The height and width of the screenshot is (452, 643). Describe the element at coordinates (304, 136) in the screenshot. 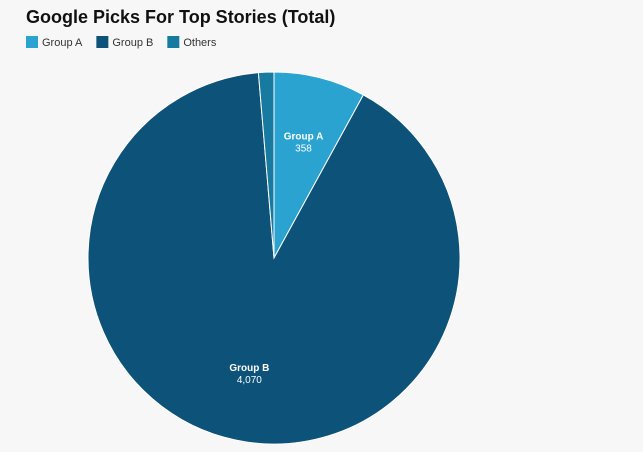

I see `slice-name: Group A` at that location.